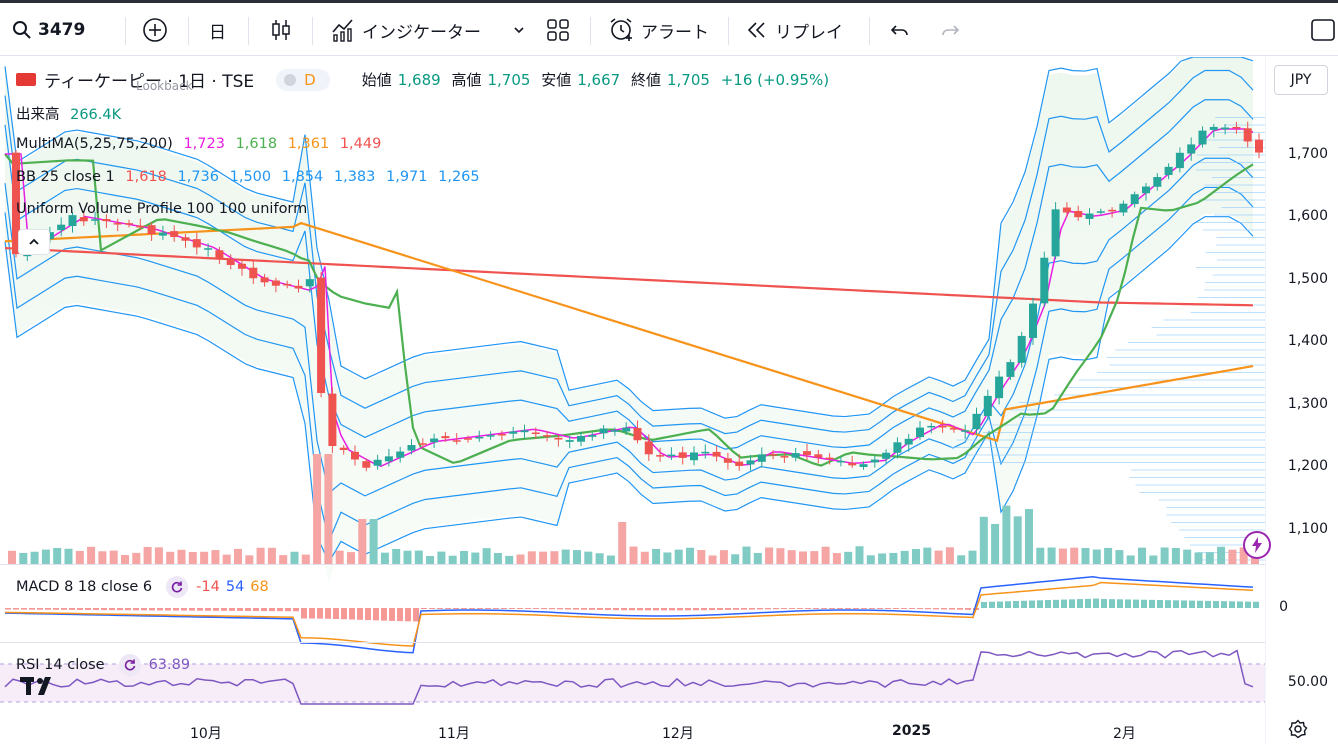 The image size is (1338, 744). Describe the element at coordinates (646, 80) in the screenshot. I see `close-label: 終値` at that location.